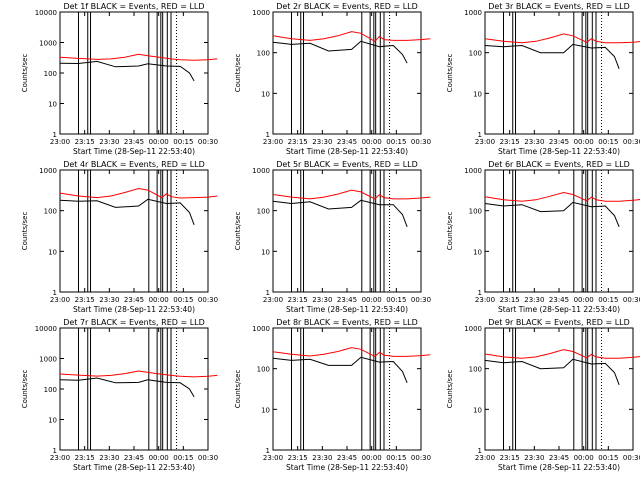  What do you see at coordinates (559, 6) in the screenshot?
I see `panel-title: Det 3r BLACK = Events, RED = LLD` at bounding box center [559, 6].